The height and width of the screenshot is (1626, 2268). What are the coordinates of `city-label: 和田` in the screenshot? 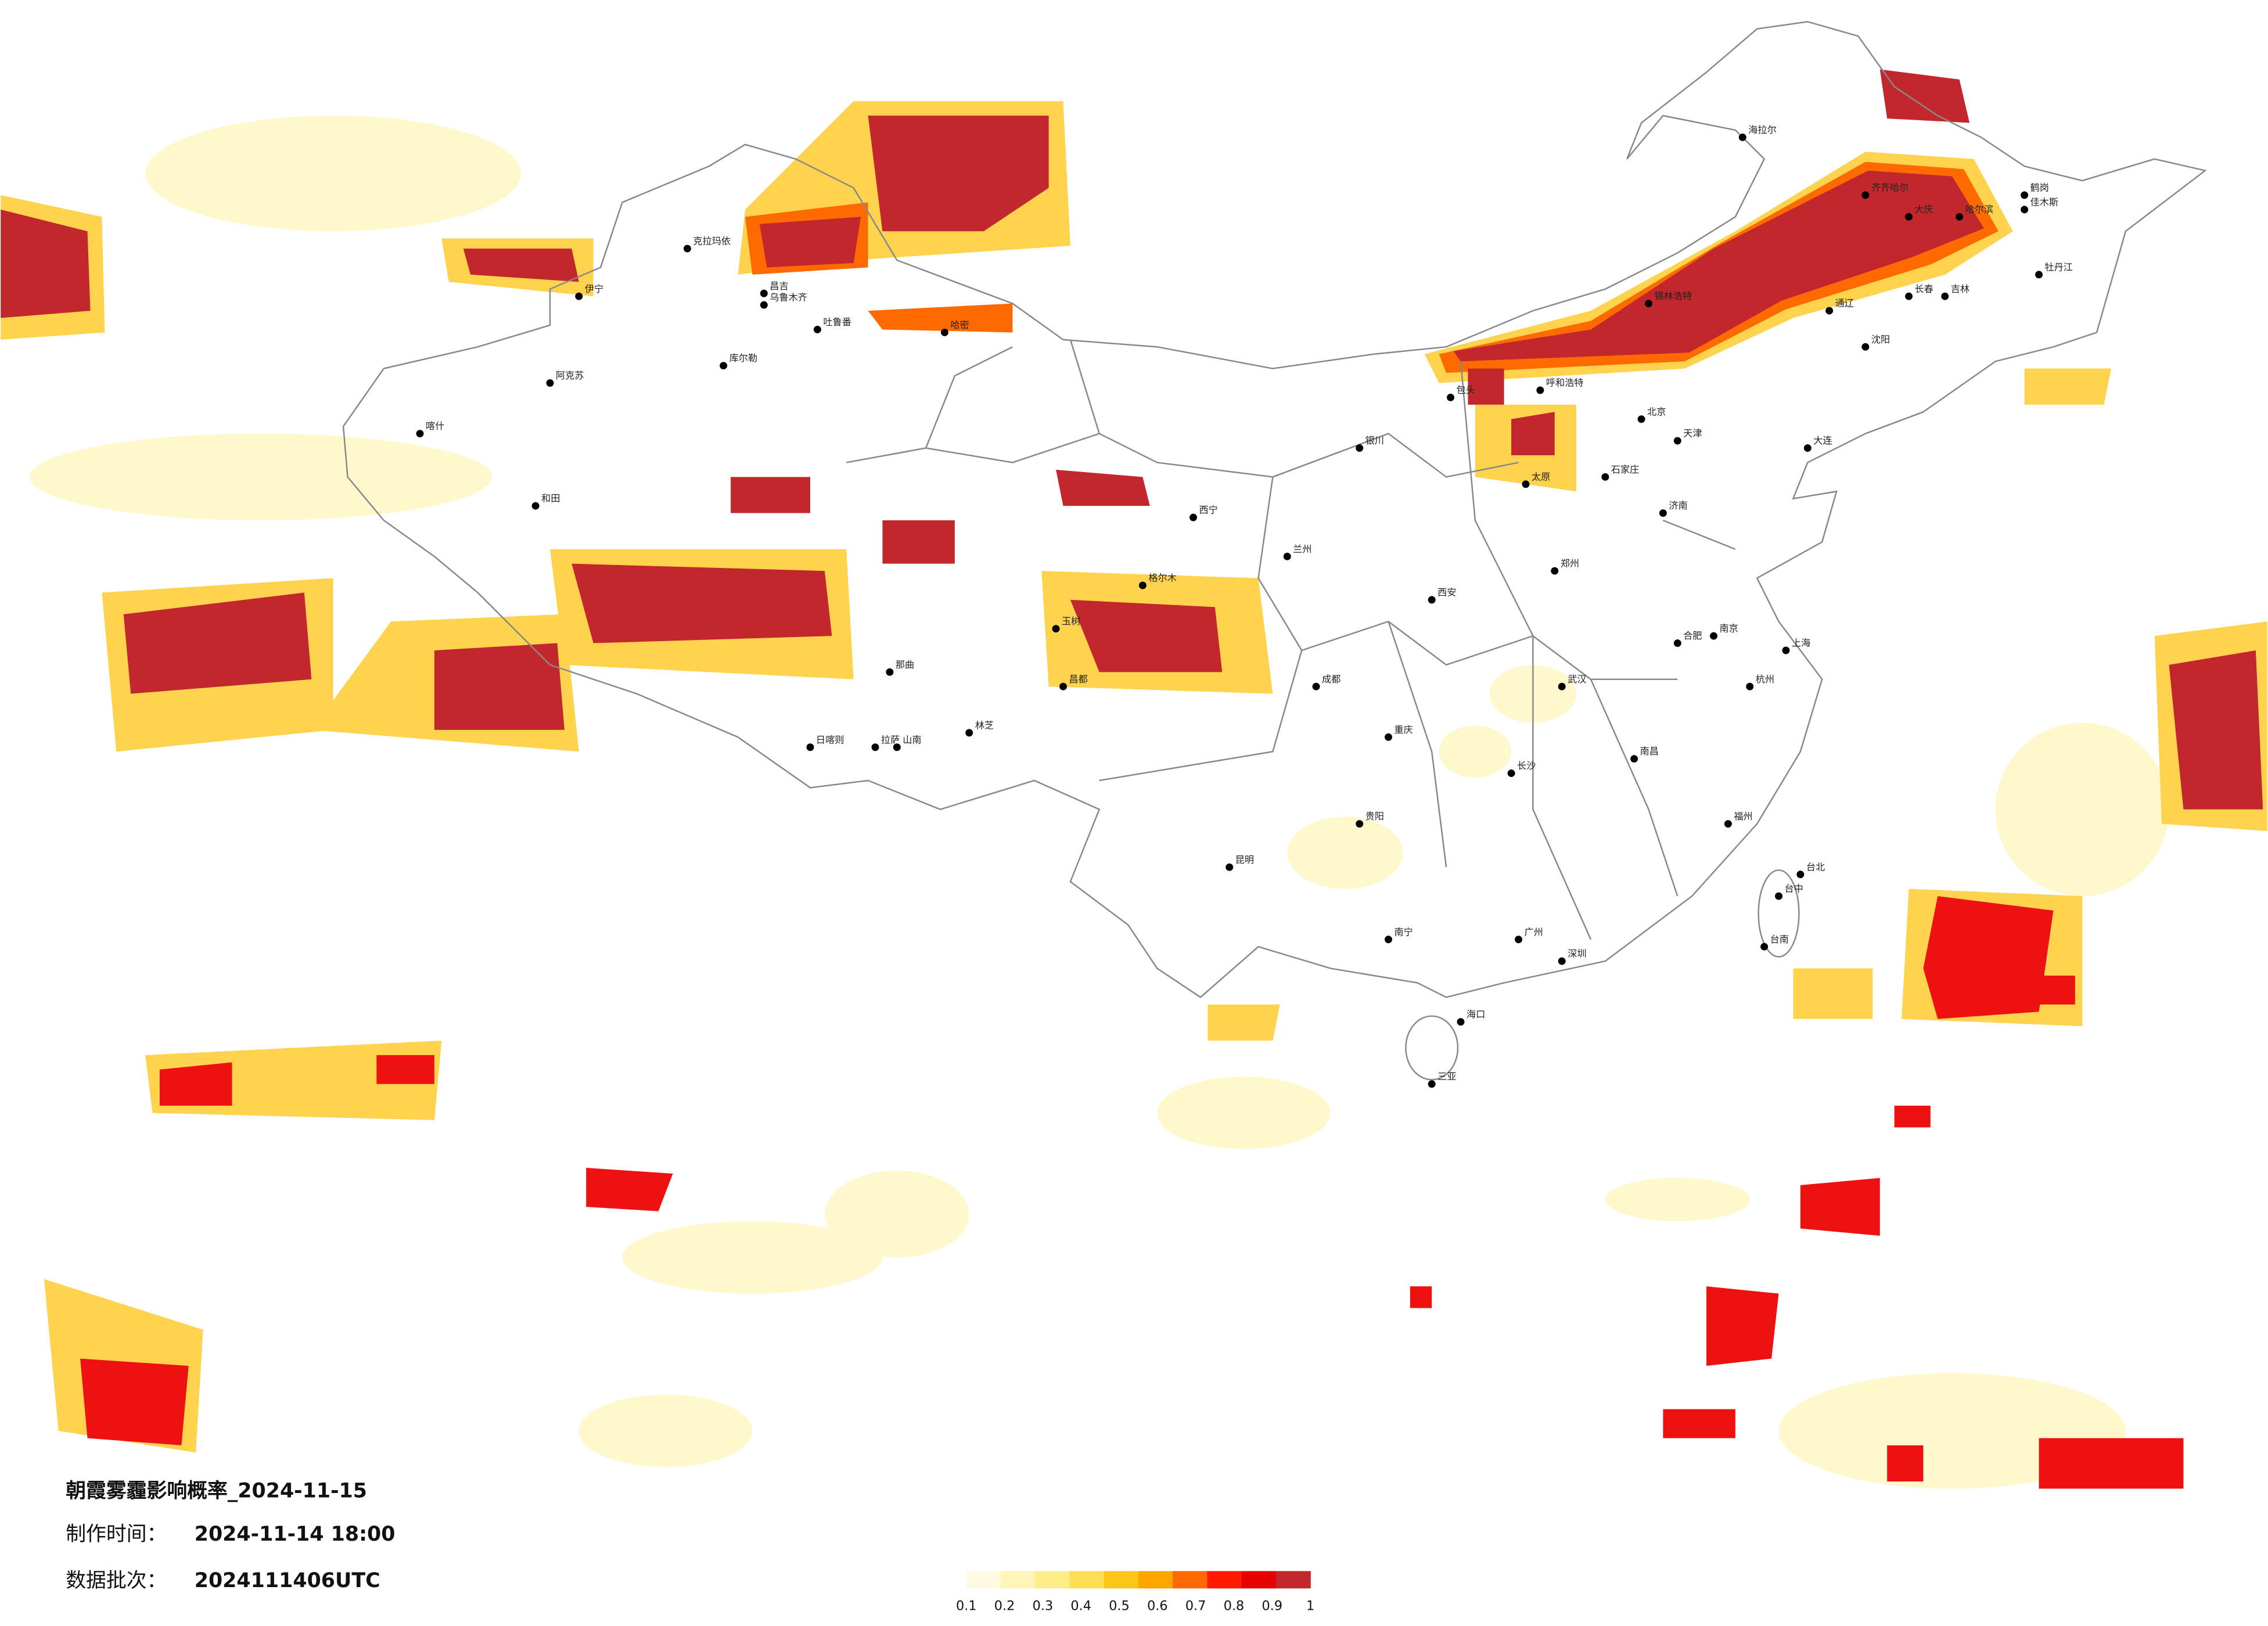 It's located at (550, 498).